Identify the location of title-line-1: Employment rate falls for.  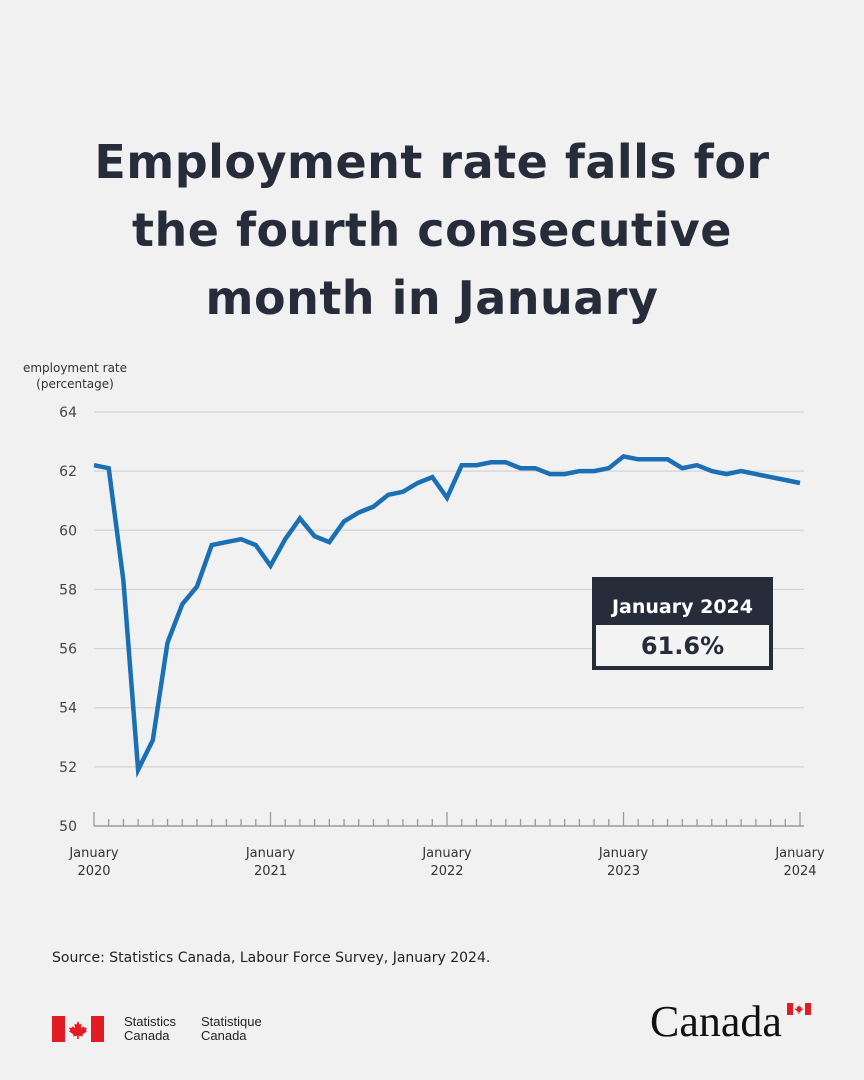
(432, 162).